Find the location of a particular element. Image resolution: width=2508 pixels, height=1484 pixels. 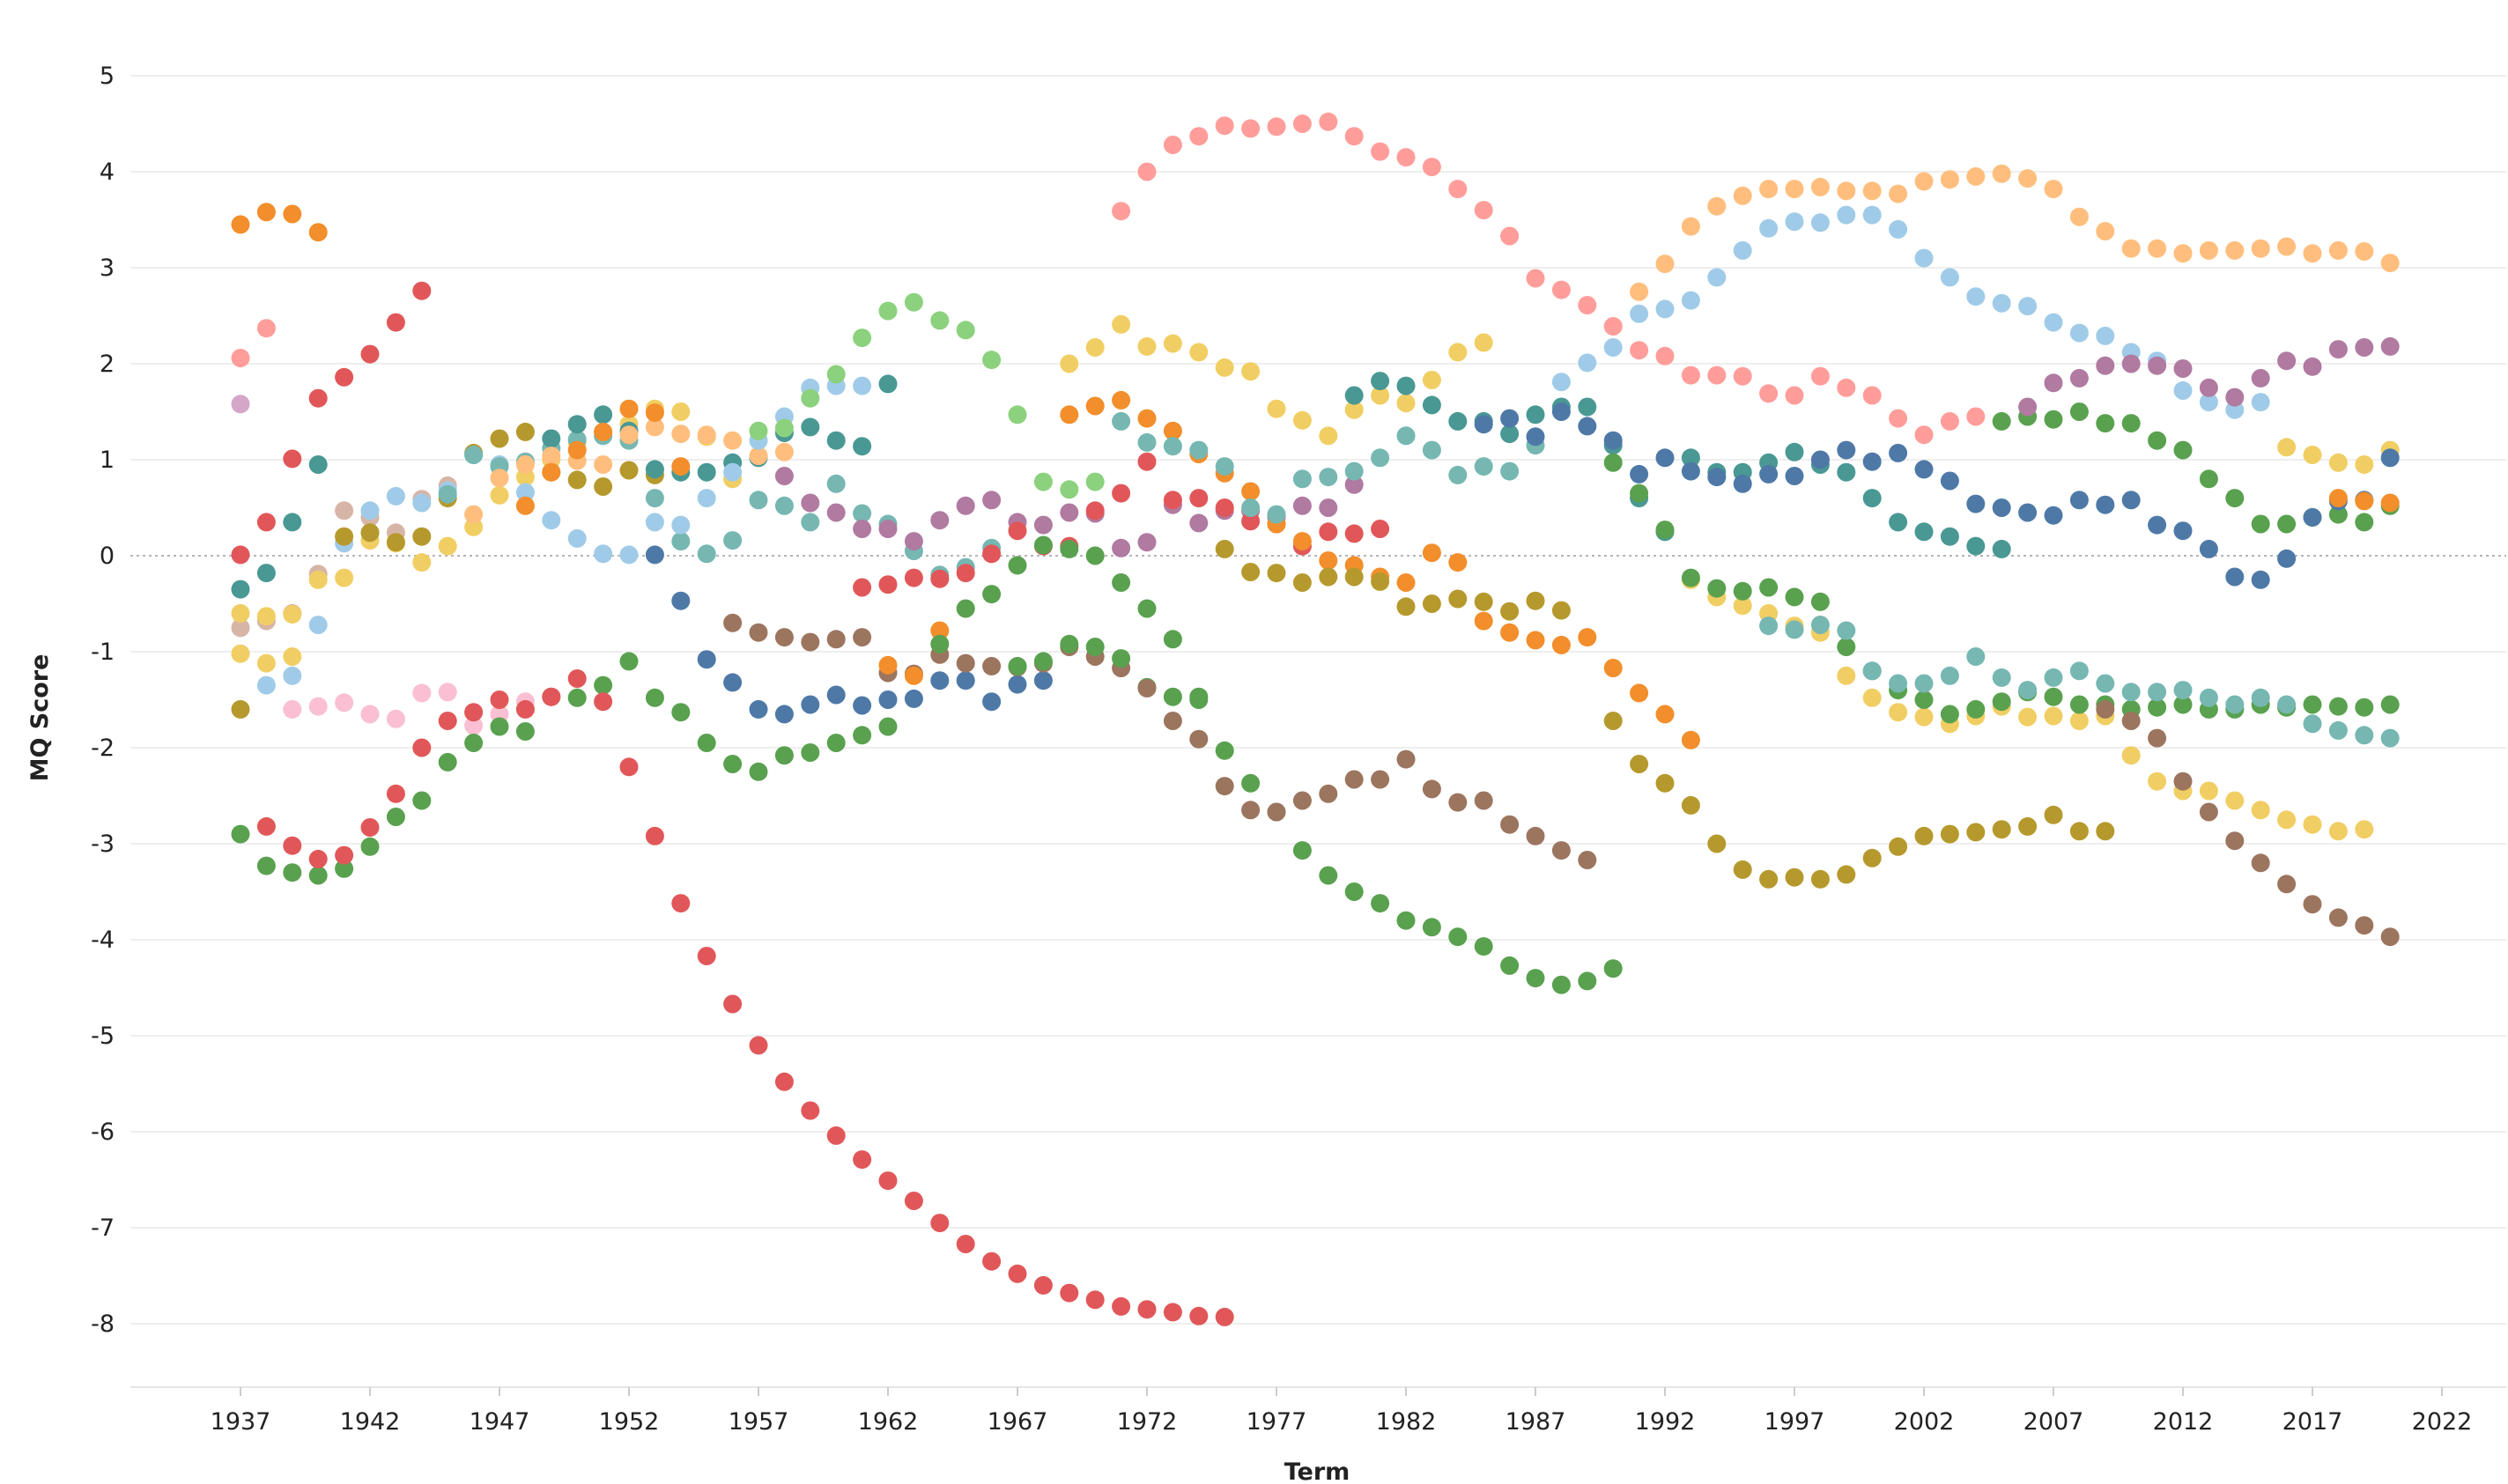

y-tick-label: -4 is located at coordinates (103, 940).